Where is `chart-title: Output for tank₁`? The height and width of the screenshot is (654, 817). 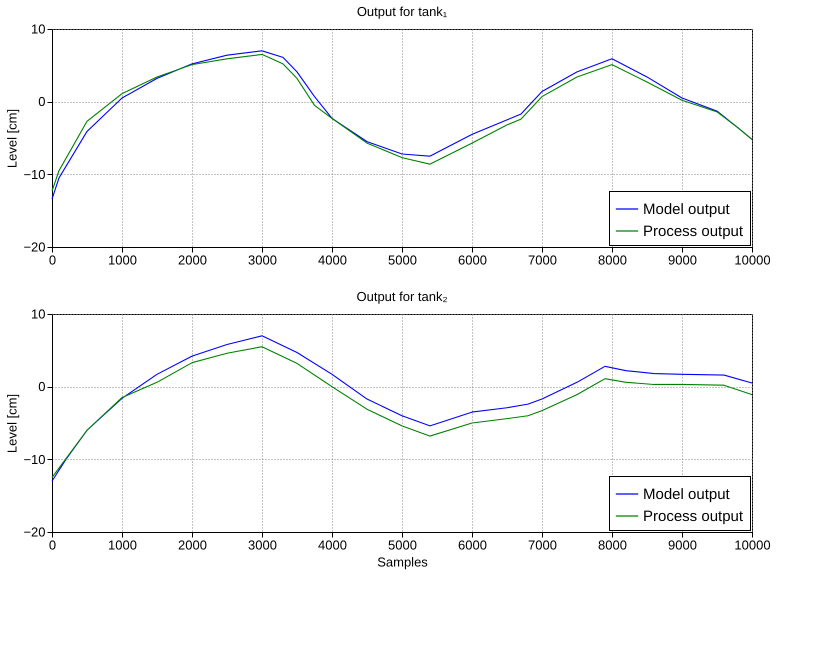 chart-title: Output for tank₁ is located at coordinates (402, 11).